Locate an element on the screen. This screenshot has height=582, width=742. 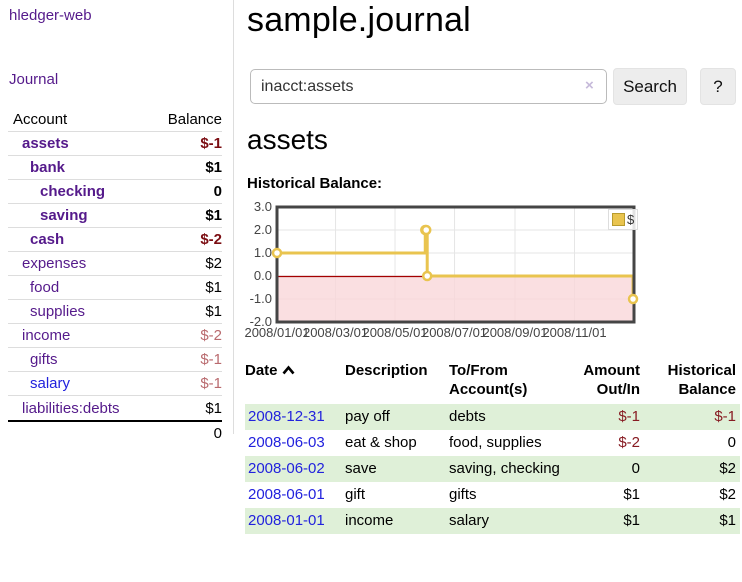
account-link: food is located at coordinates (45, 287).